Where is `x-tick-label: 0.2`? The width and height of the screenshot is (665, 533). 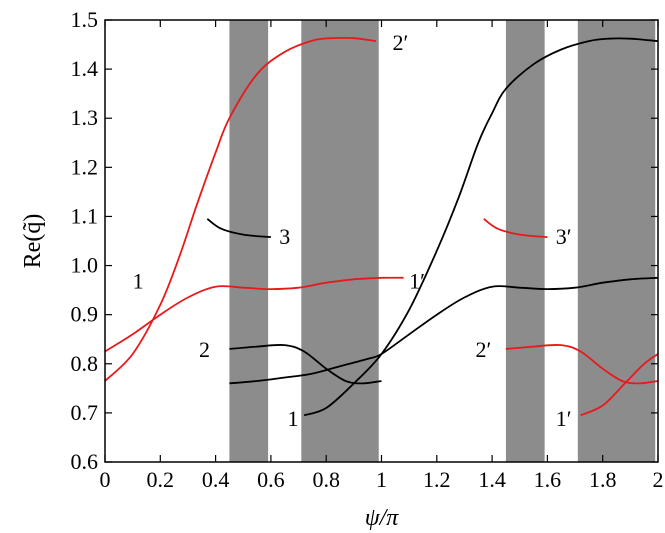
x-tick-label: 0.2 is located at coordinates (161, 479).